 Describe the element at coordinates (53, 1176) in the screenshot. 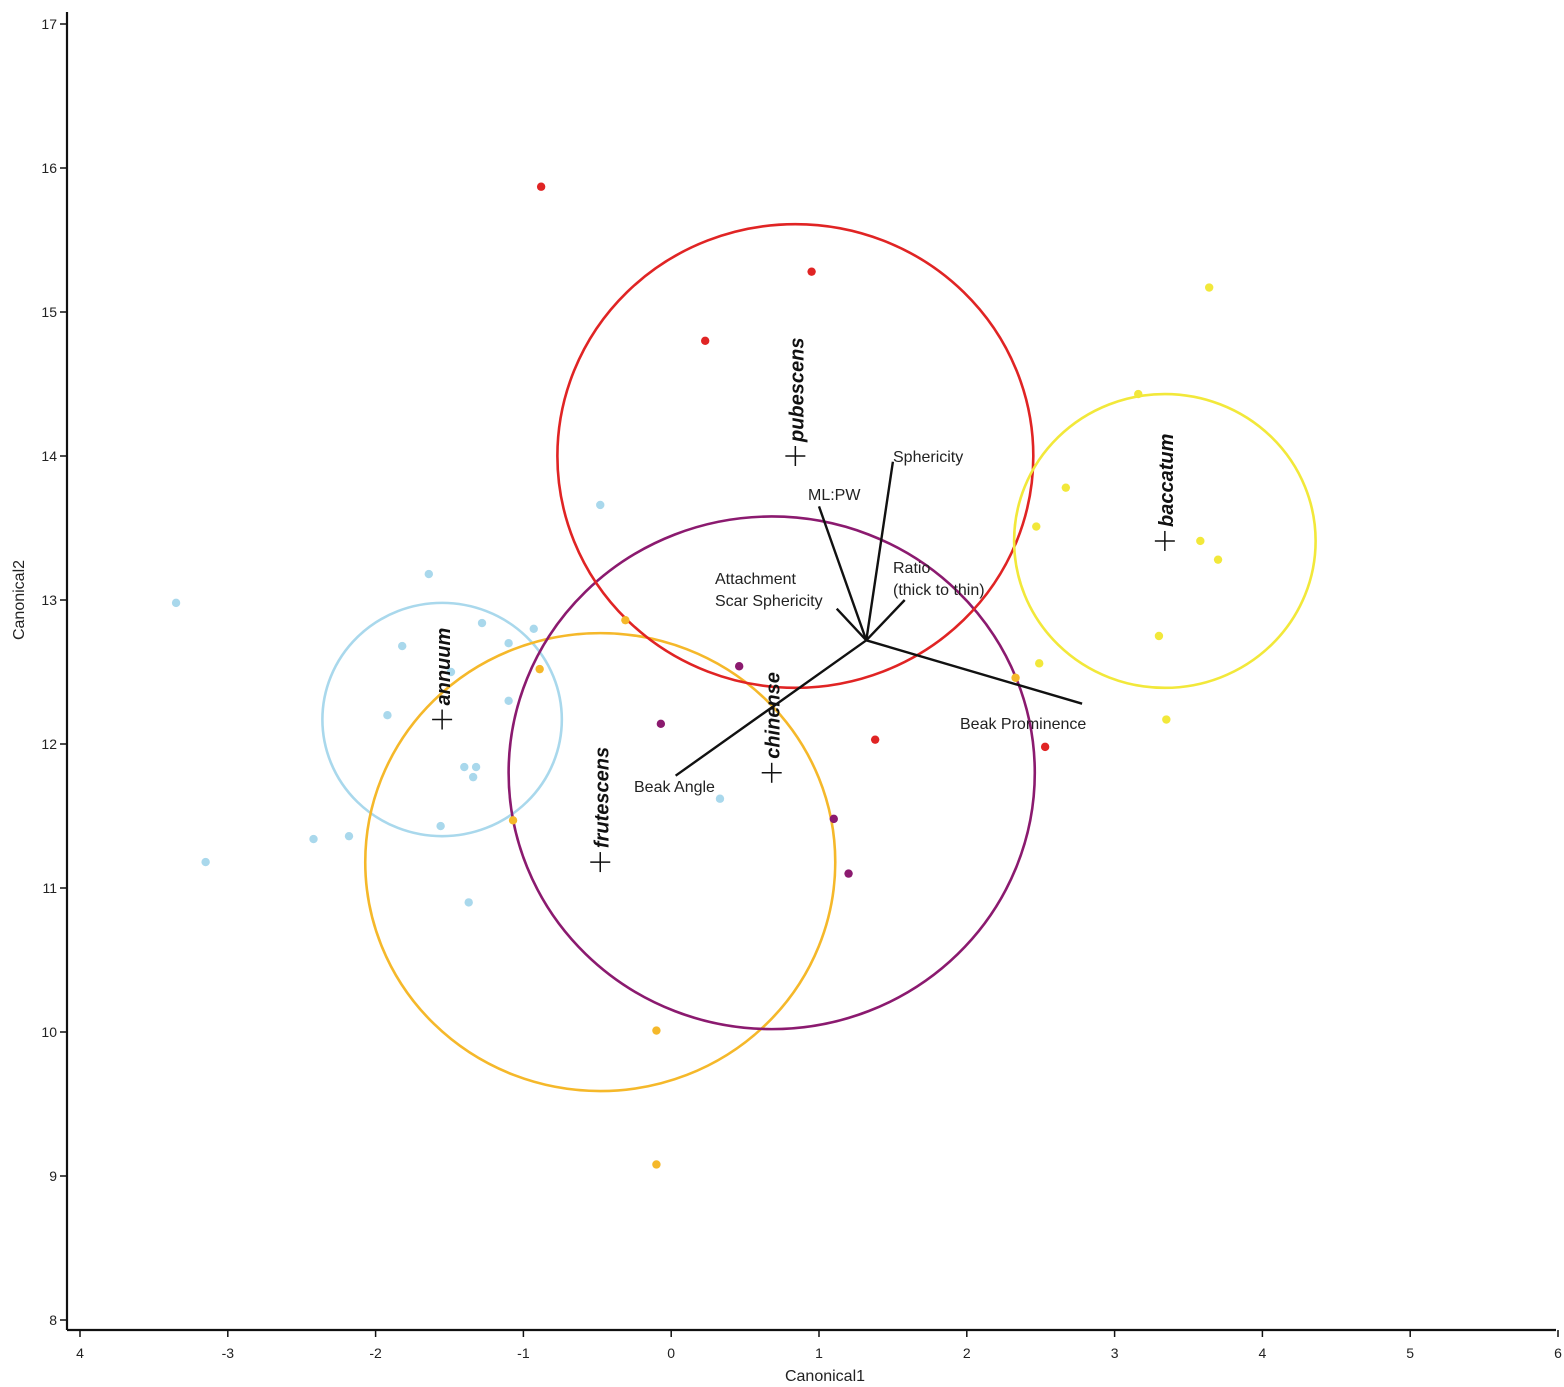

I see `y-tick-label: 9` at that location.